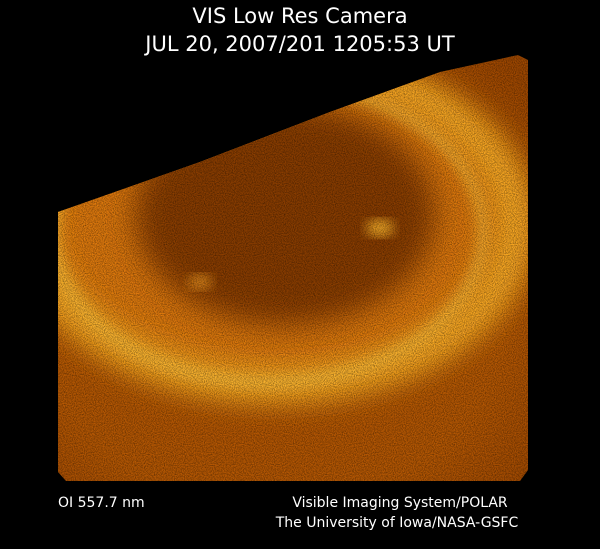 The width and height of the screenshot is (600, 549). What do you see at coordinates (299, 16) in the screenshot?
I see `title: VIS Low Res Camera` at bounding box center [299, 16].